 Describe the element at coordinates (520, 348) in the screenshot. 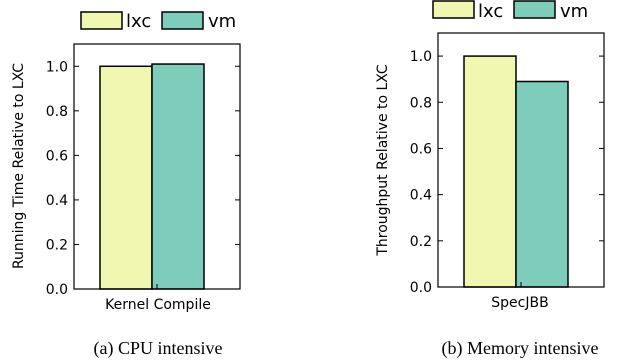

I see `caption: (b) Memory intensive` at that location.